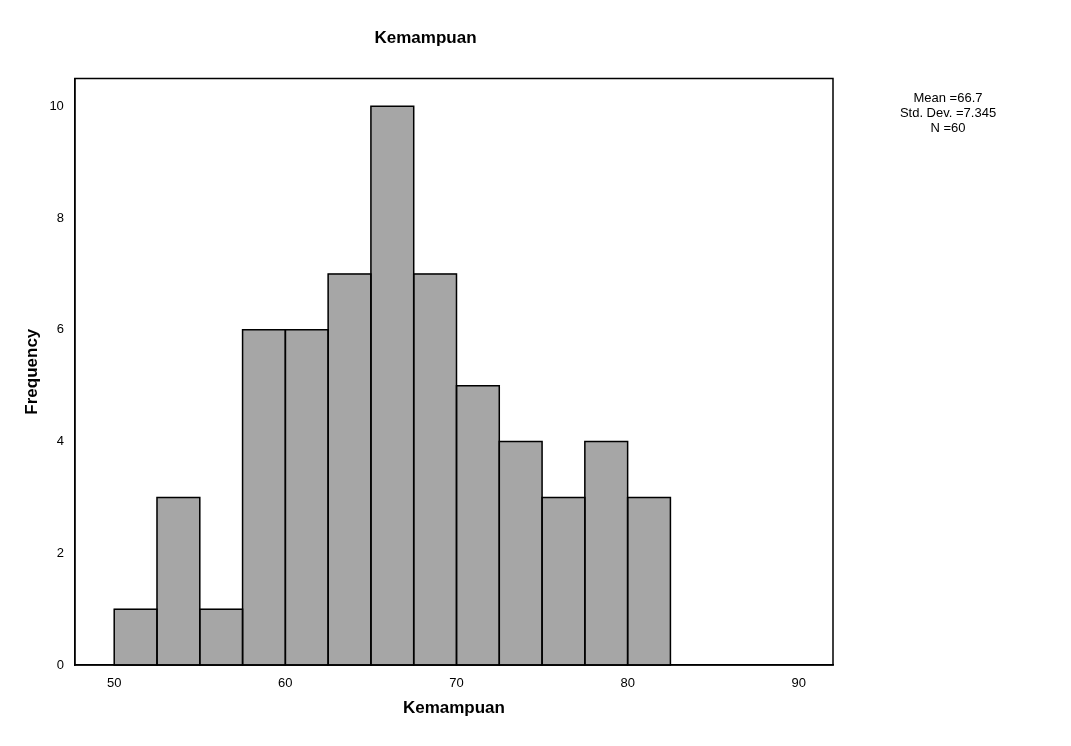 This screenshot has height=746, width=1071. What do you see at coordinates (60, 329) in the screenshot?
I see `y-tick-label: 6` at bounding box center [60, 329].